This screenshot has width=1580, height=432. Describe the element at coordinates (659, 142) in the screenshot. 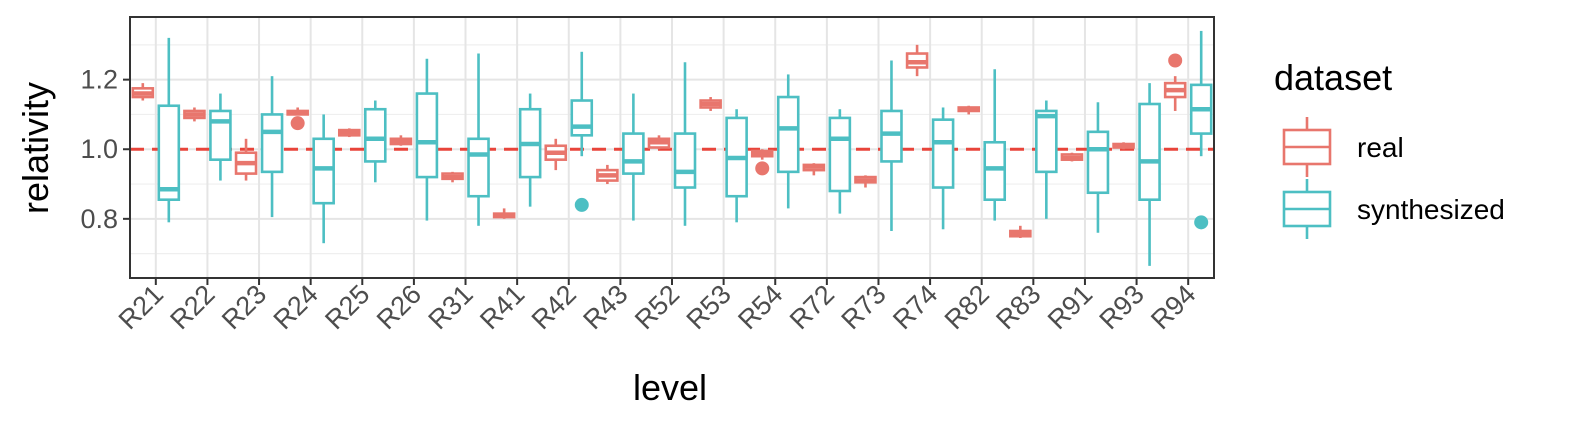

I see `box-real-R52` at that location.